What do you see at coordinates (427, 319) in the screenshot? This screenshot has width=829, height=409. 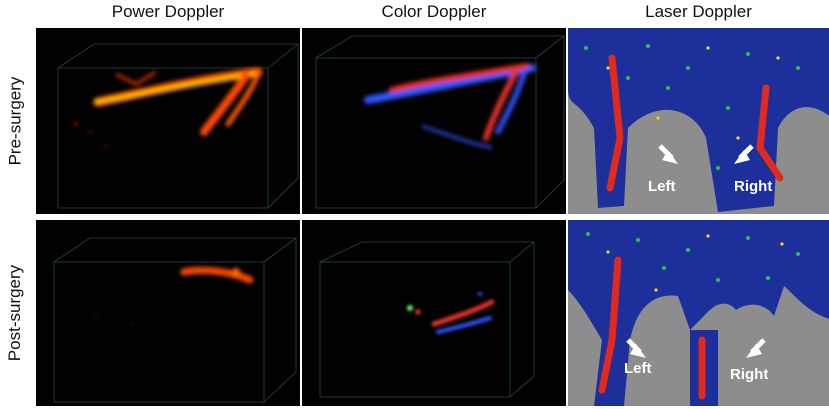 I see `color-doppler-post-illustration` at bounding box center [427, 319].